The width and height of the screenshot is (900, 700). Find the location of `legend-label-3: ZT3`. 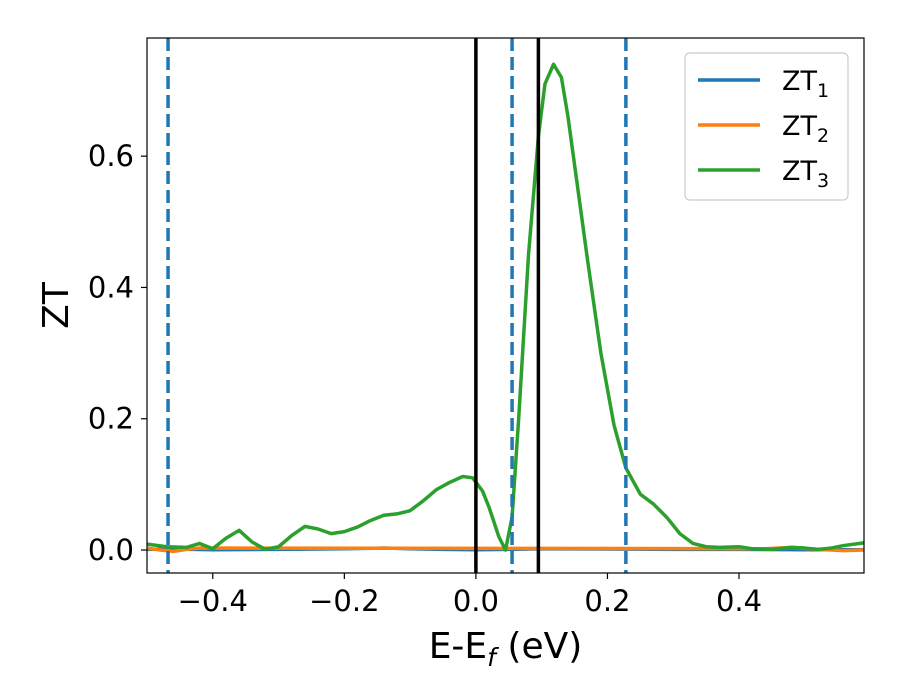

legend-label-3: ZT3 is located at coordinates (805, 174).